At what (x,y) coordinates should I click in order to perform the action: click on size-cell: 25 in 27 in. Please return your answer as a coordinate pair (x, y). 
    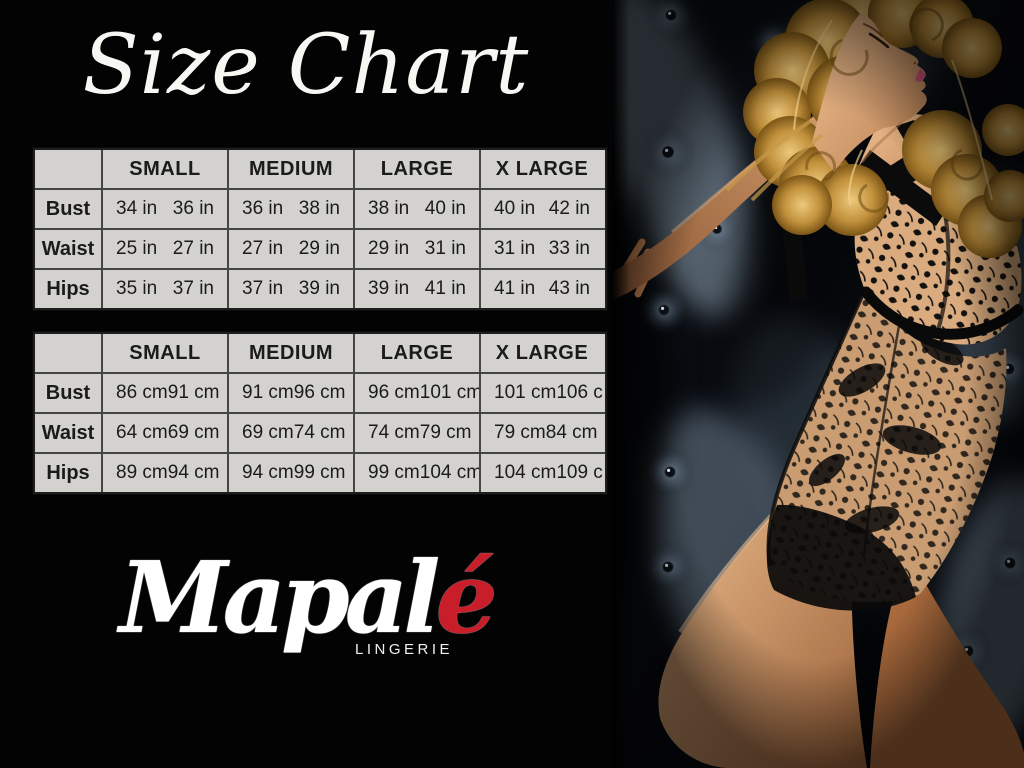
    Looking at the image, I should click on (166, 249).